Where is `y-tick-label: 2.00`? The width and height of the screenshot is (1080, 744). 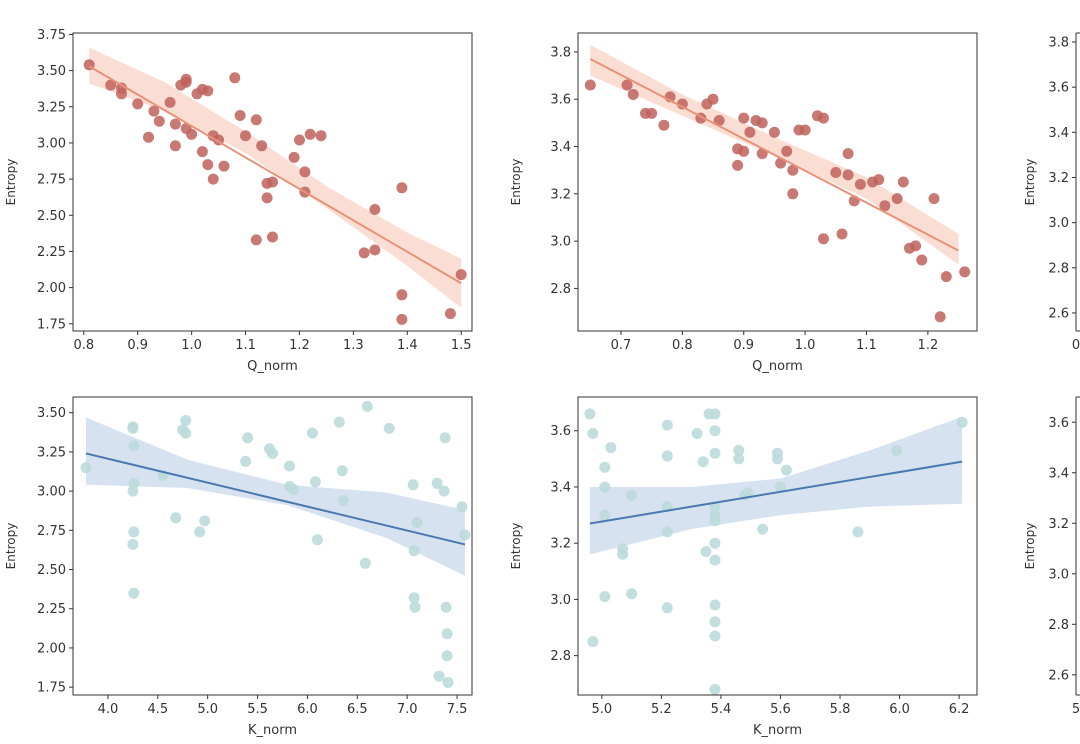
y-tick-label: 2.00 is located at coordinates (51, 288).